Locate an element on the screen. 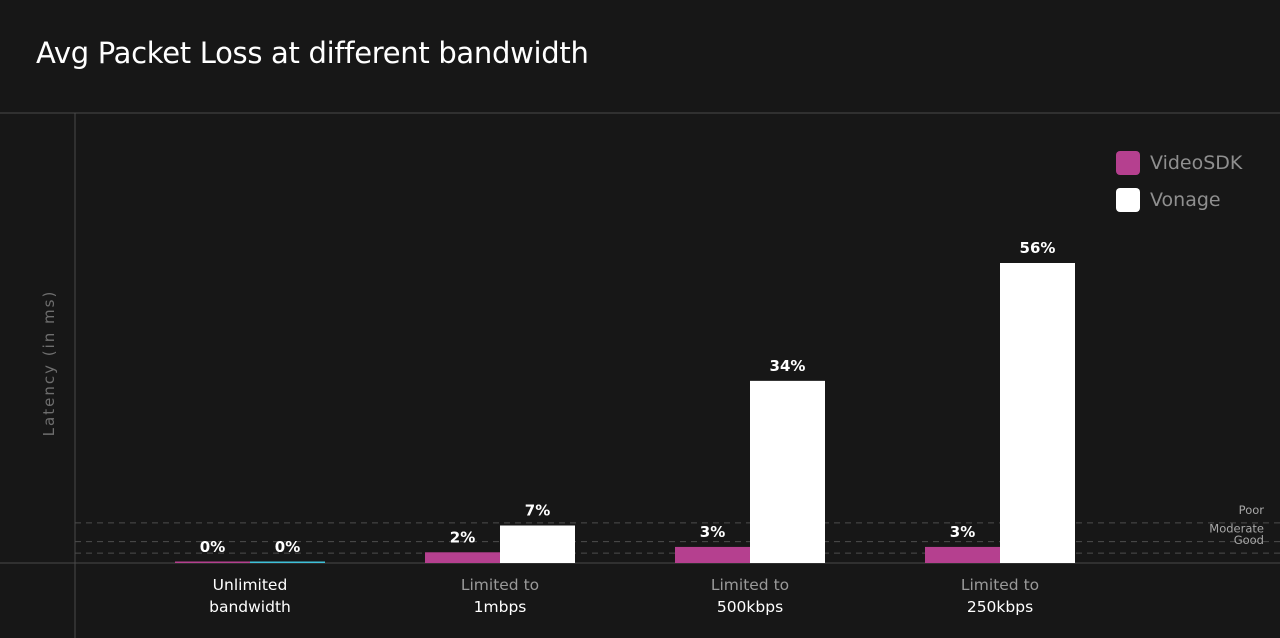 The width and height of the screenshot is (1280, 638). legend-swatch-videosdk is located at coordinates (1128, 162).